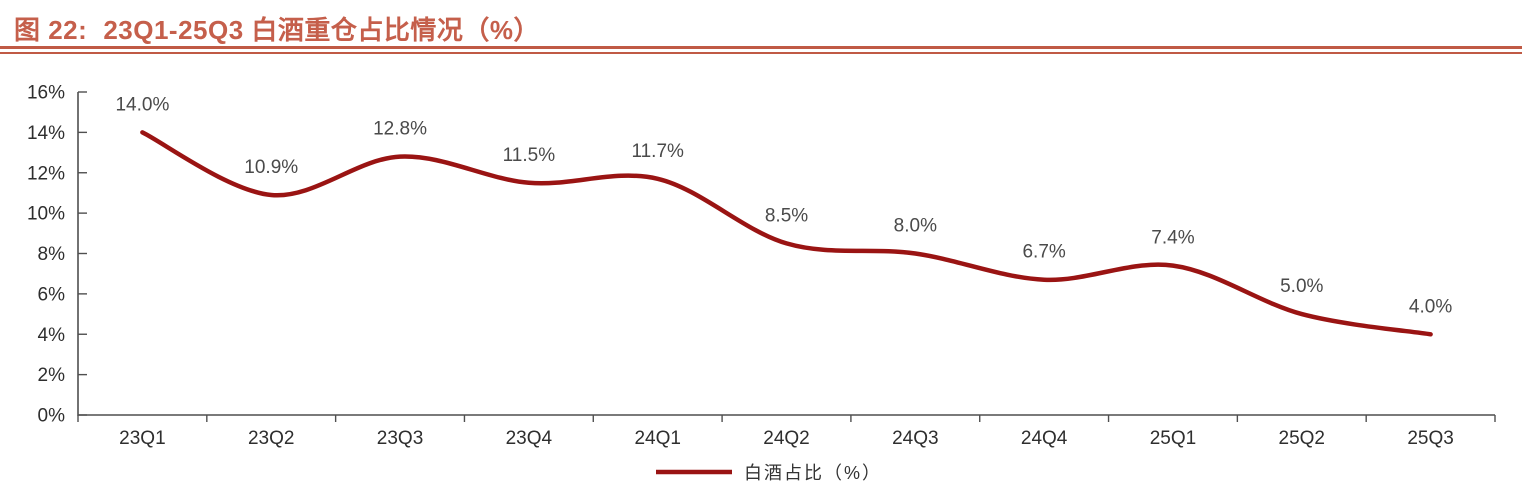 This screenshot has height=488, width=1522. I want to click on x-tick-label: 24Q3, so click(915, 438).